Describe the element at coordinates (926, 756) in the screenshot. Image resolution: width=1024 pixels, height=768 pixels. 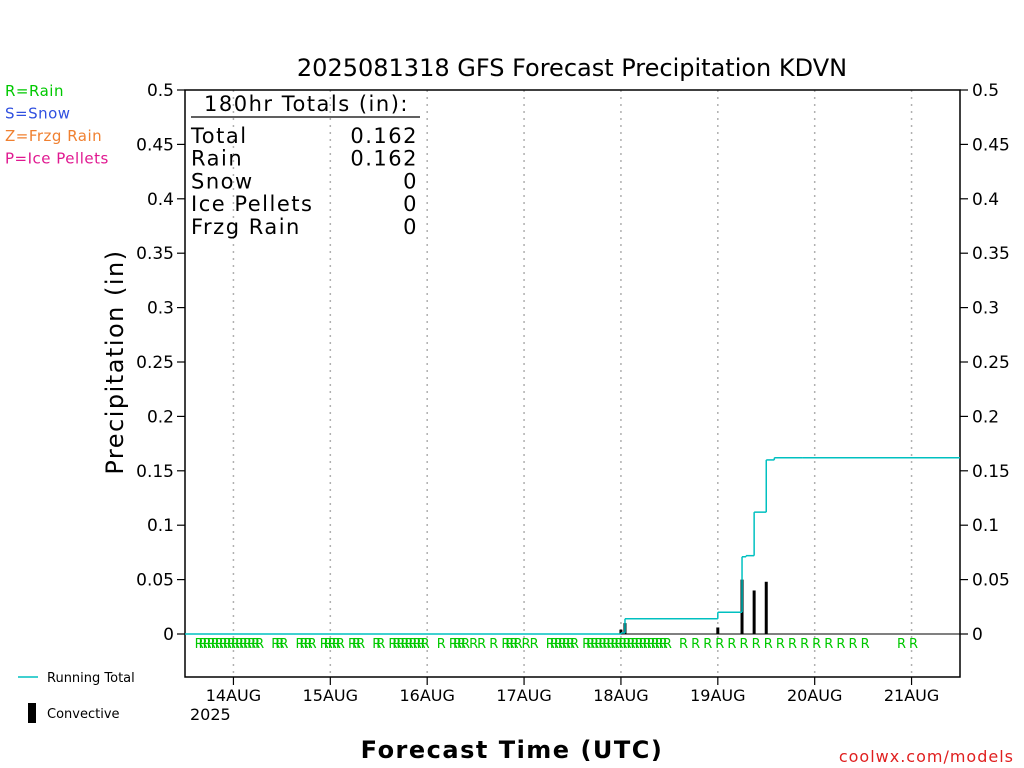
I see `watermark: coolwx.com/models` at that location.